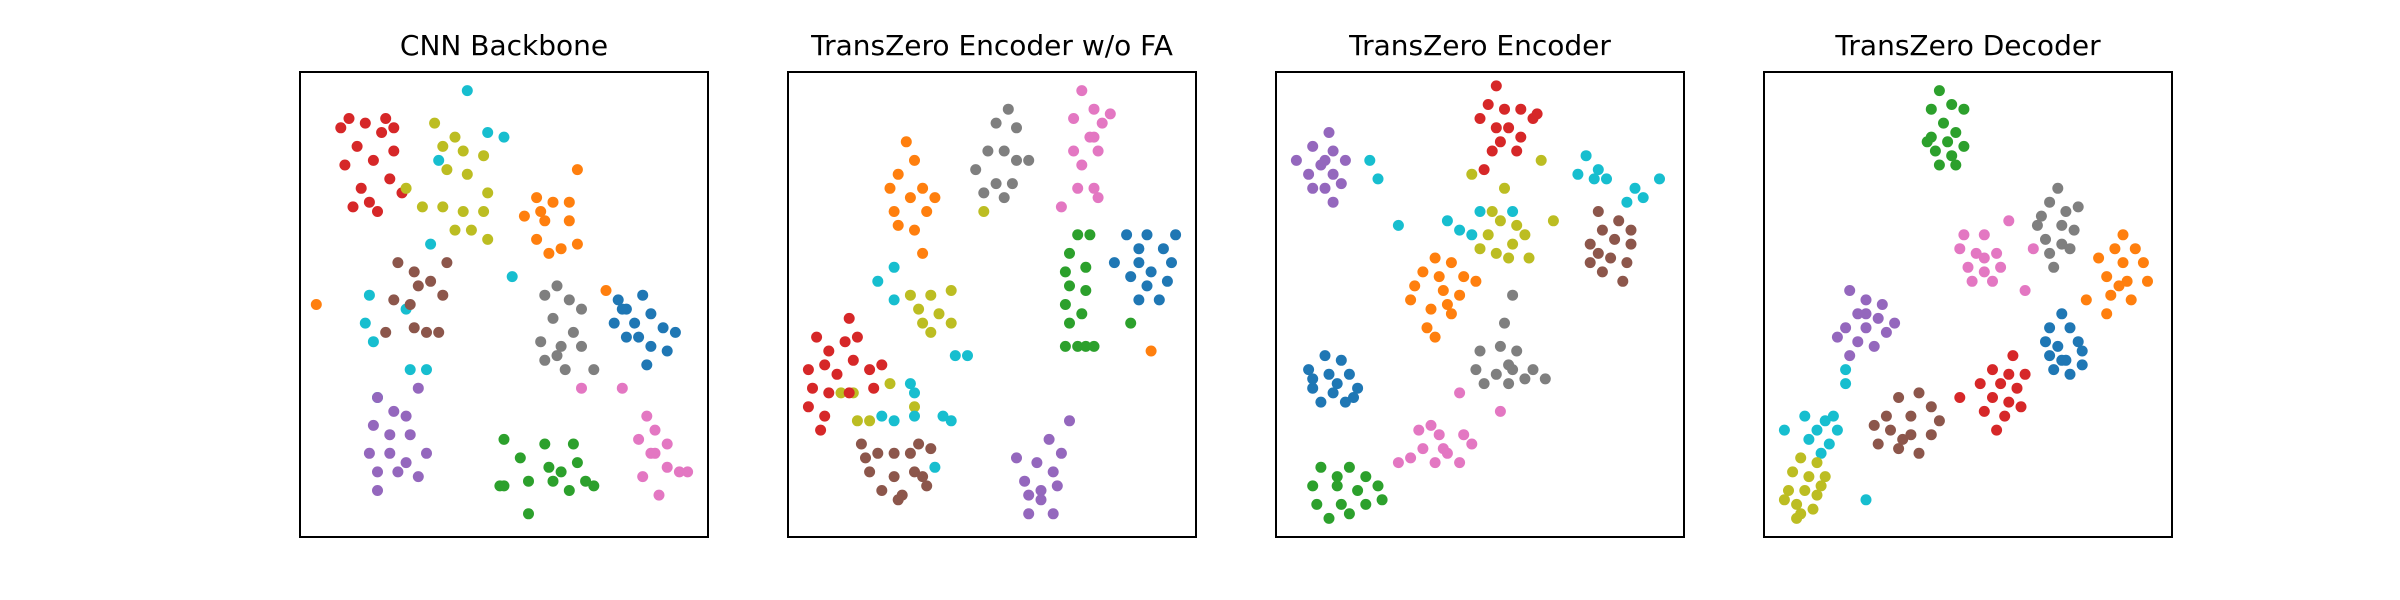 The width and height of the screenshot is (2400, 600). What do you see at coordinates (504, 304) in the screenshot?
I see `plot-frame` at bounding box center [504, 304].